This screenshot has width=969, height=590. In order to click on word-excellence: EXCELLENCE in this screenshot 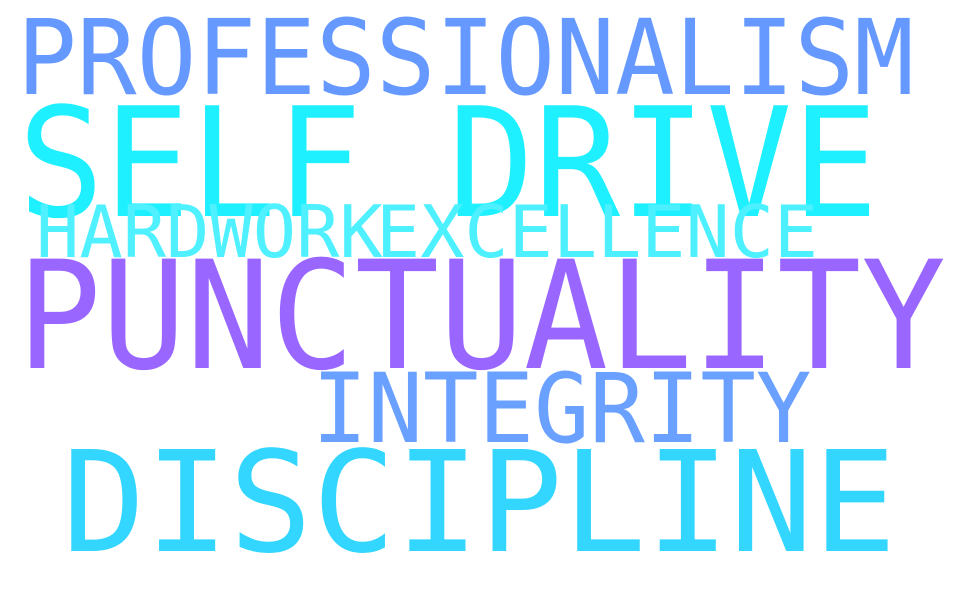, I will do `click(597, 232)`.